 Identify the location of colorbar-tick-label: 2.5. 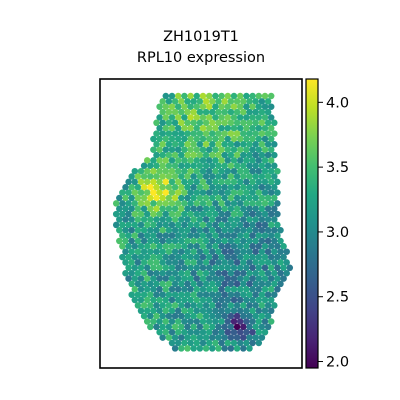
(337, 298).